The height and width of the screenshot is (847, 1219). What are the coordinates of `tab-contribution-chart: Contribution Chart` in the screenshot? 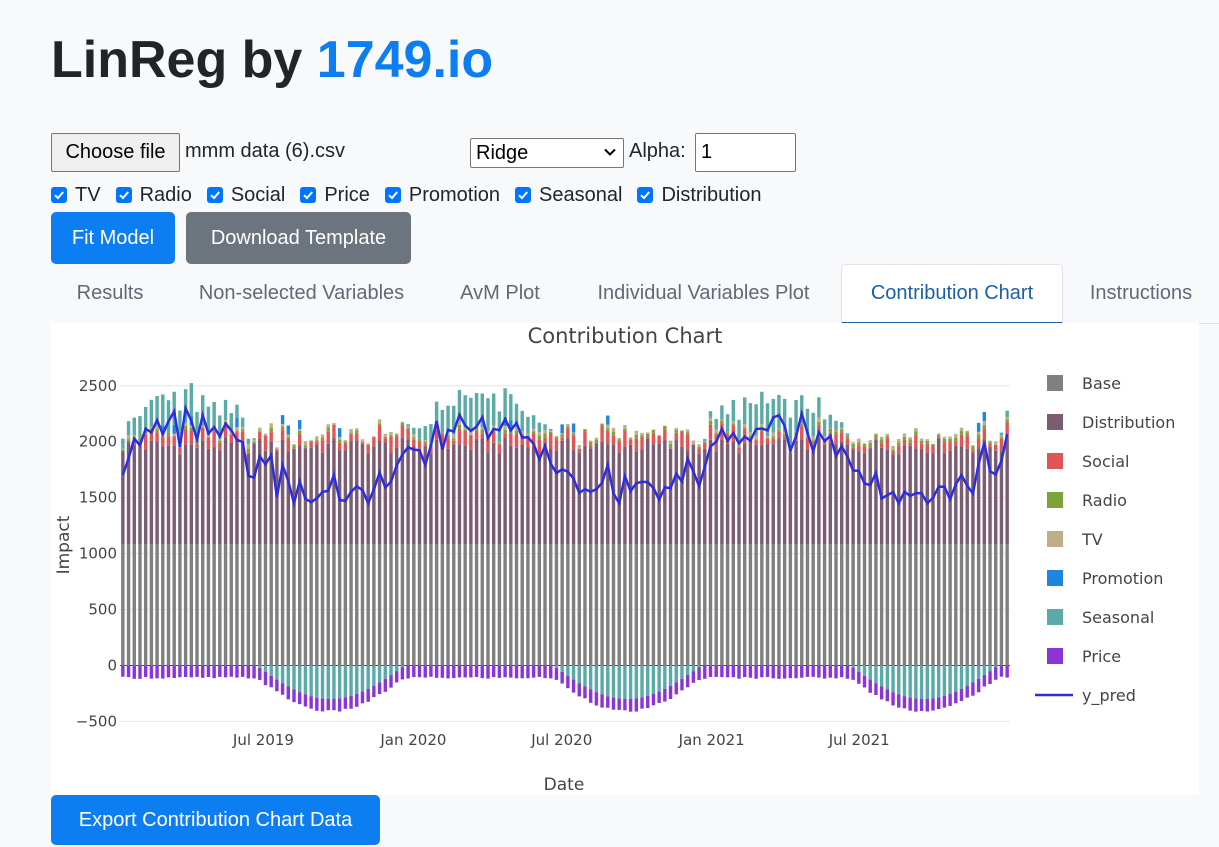 It's located at (952, 294).